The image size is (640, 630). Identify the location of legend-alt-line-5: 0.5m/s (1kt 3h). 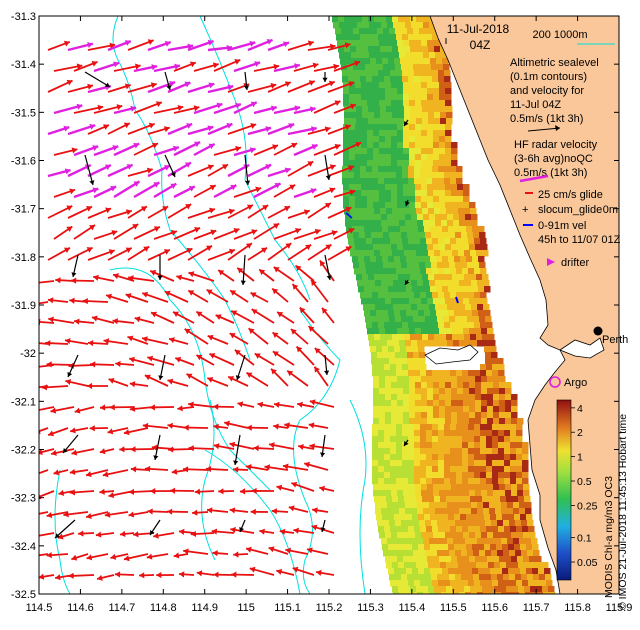
(546, 119).